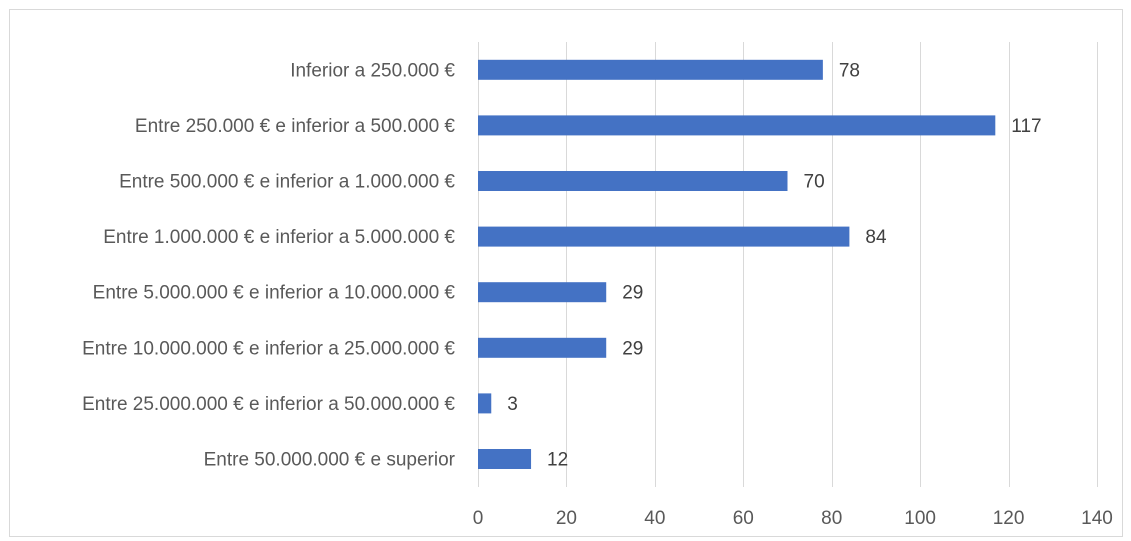 This screenshot has width=1131, height=541. What do you see at coordinates (831, 518) in the screenshot?
I see `x-tick-label-80: 80` at bounding box center [831, 518].